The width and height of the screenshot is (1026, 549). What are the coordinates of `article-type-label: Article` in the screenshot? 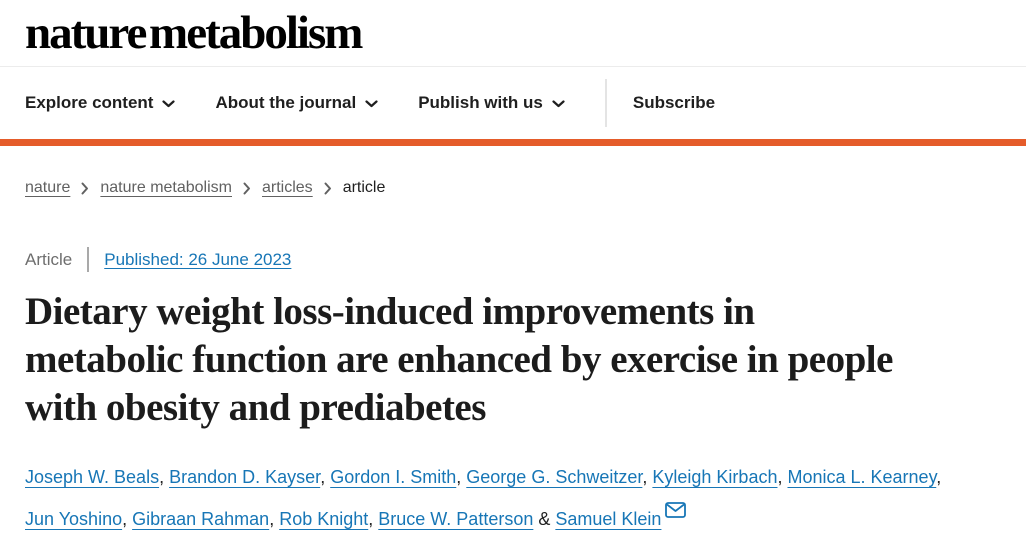 It's located at (49, 259).